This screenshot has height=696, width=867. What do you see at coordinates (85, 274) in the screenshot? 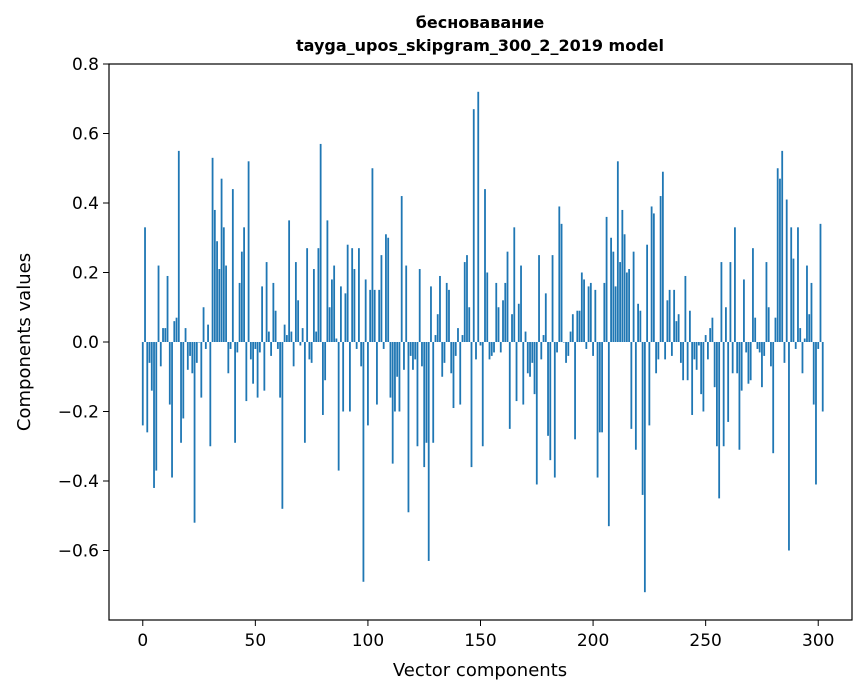
I see `y-tick-label: 0.2` at bounding box center [85, 274].